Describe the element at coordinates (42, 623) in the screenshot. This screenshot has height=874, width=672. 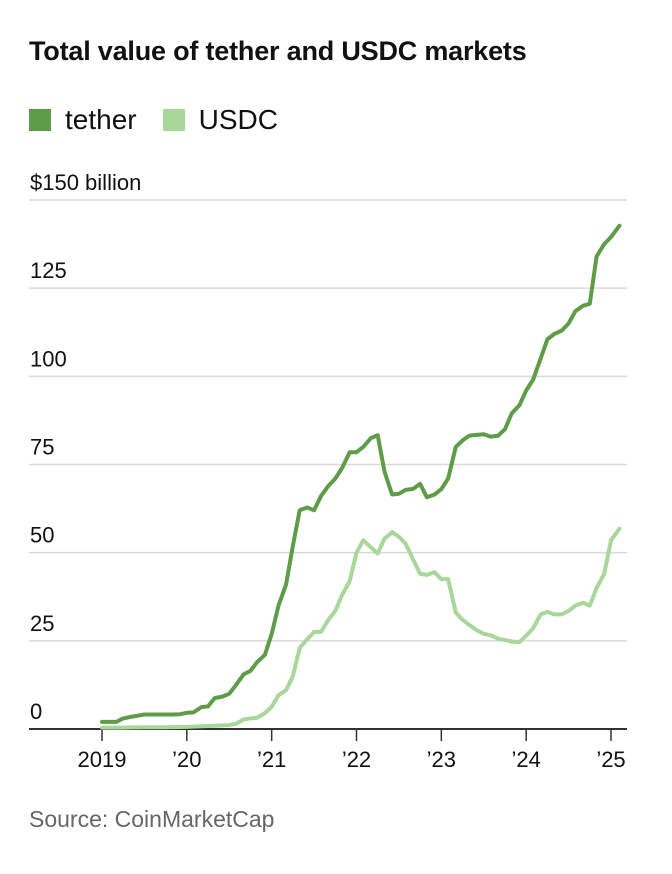
I see `y-tick-label-25: 25` at that location.